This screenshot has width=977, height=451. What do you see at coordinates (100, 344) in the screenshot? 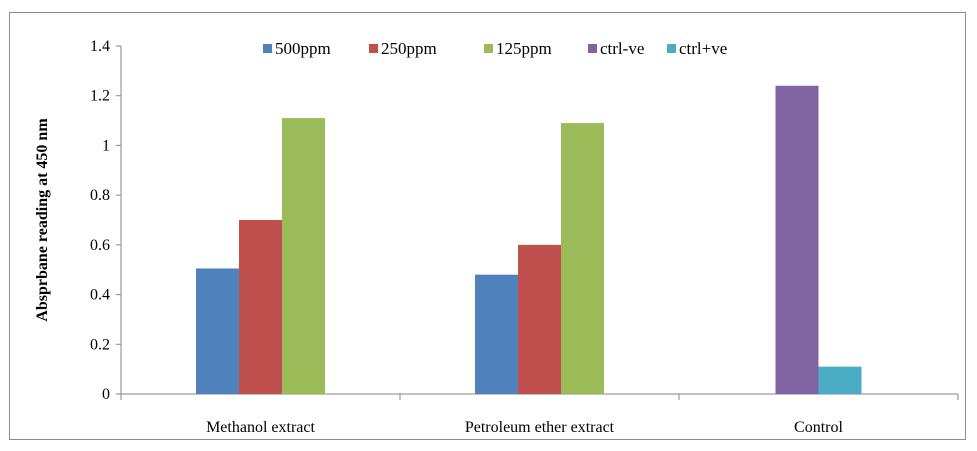
I see `y-tick-label: 0.2` at bounding box center [100, 344].